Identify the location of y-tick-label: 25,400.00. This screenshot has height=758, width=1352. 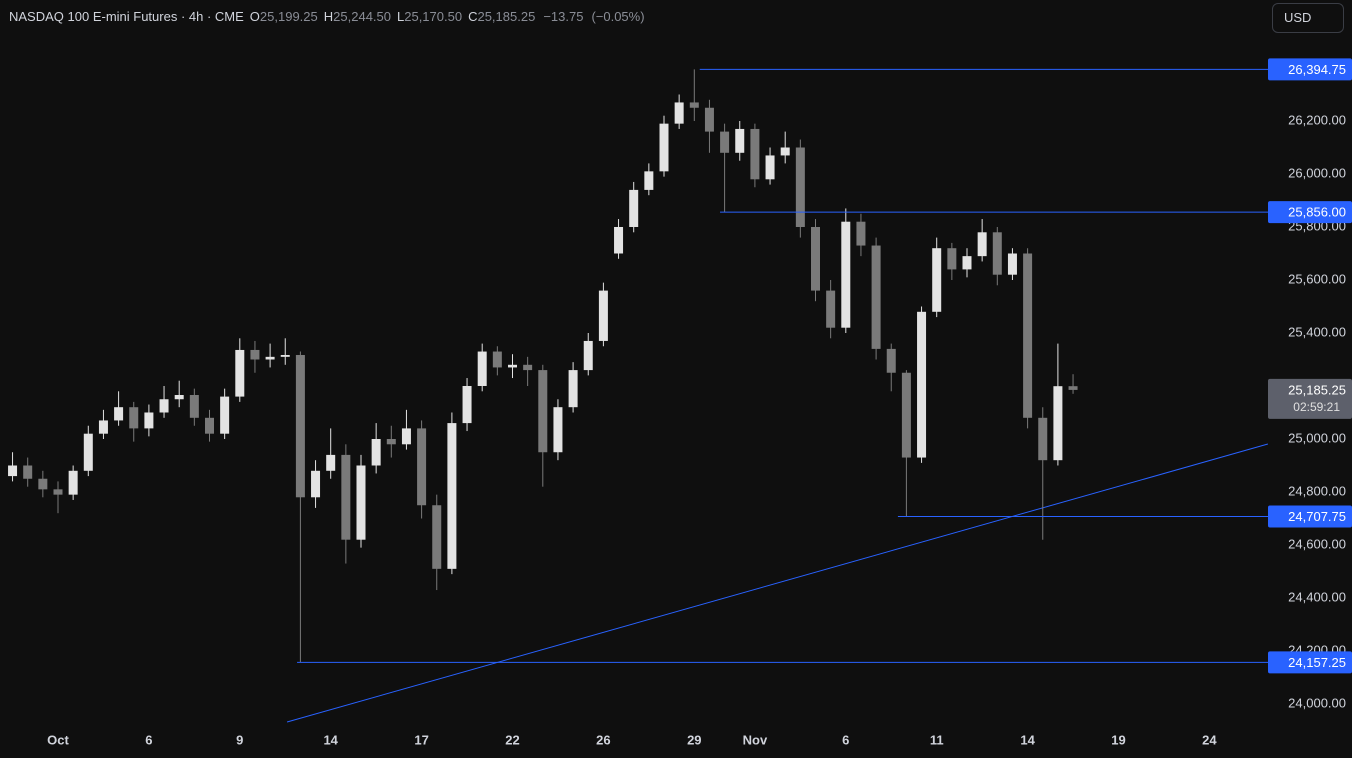
(1317, 331).